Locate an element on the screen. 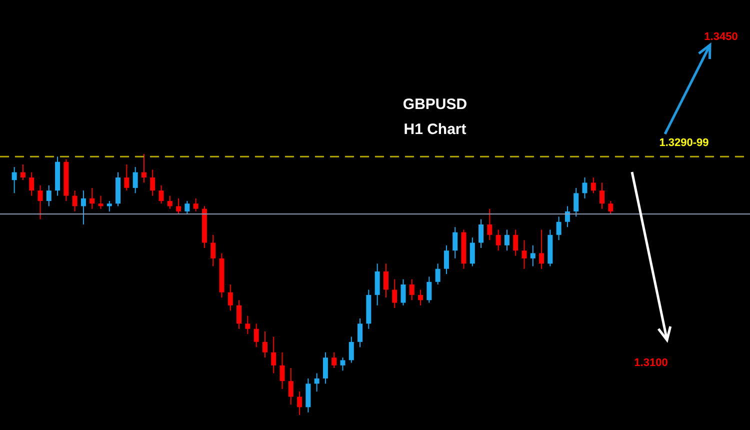  text: 1.3100 is located at coordinates (651, 363).